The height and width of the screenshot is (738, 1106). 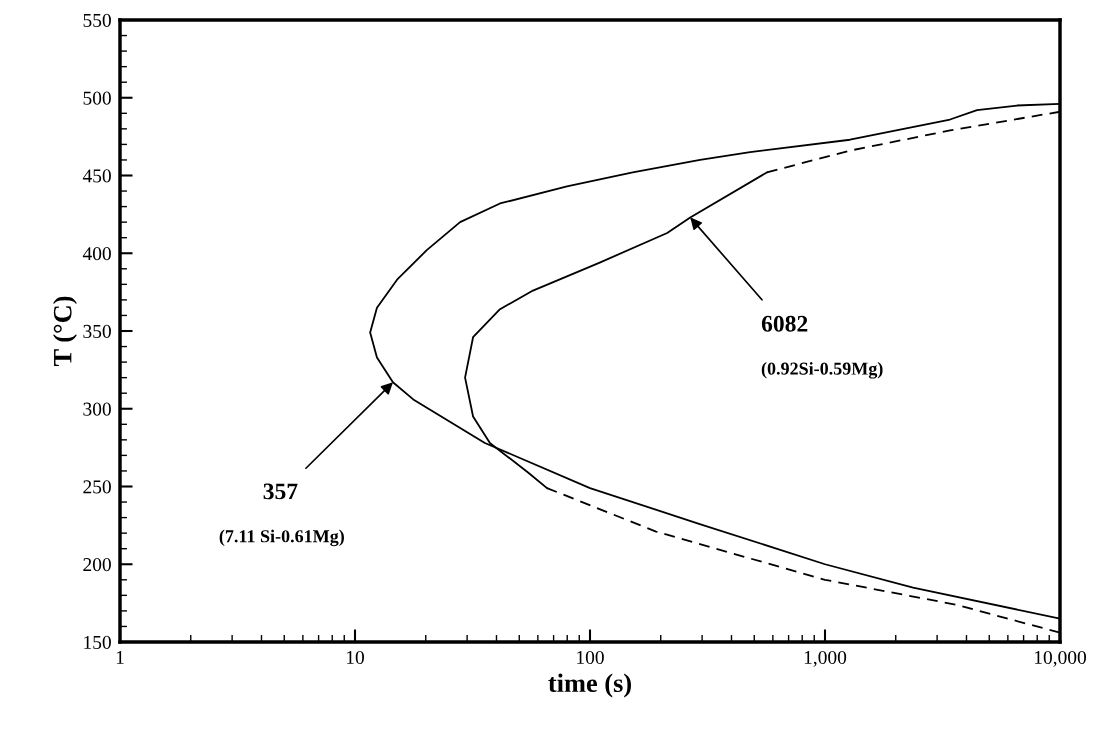 What do you see at coordinates (96, 176) in the screenshot?
I see `y-tick-label: 450` at bounding box center [96, 176].